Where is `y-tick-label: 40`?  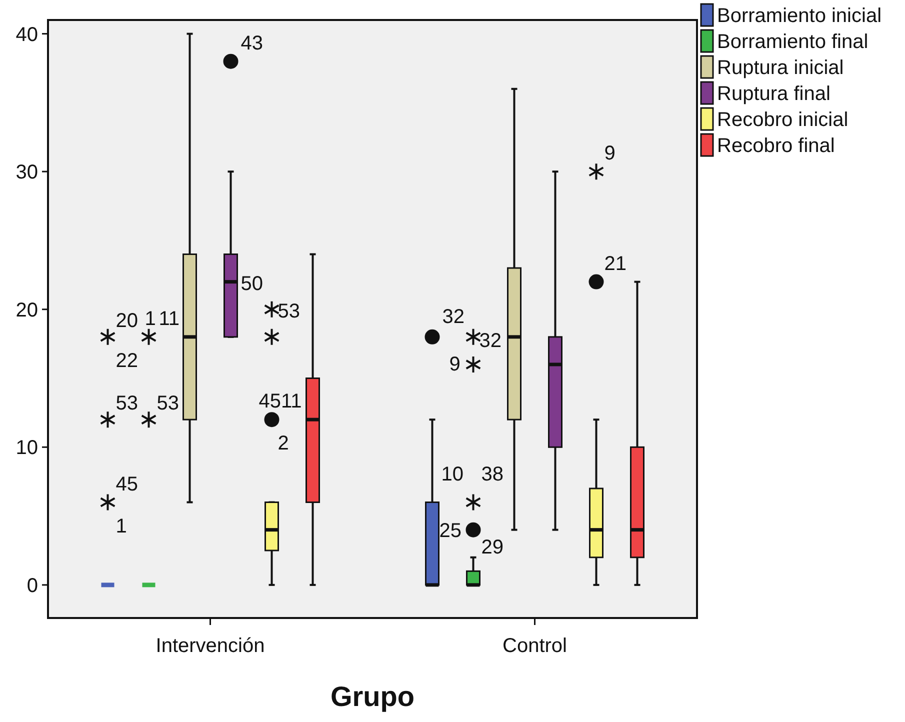 y-tick-label: 40 is located at coordinates (27, 35).